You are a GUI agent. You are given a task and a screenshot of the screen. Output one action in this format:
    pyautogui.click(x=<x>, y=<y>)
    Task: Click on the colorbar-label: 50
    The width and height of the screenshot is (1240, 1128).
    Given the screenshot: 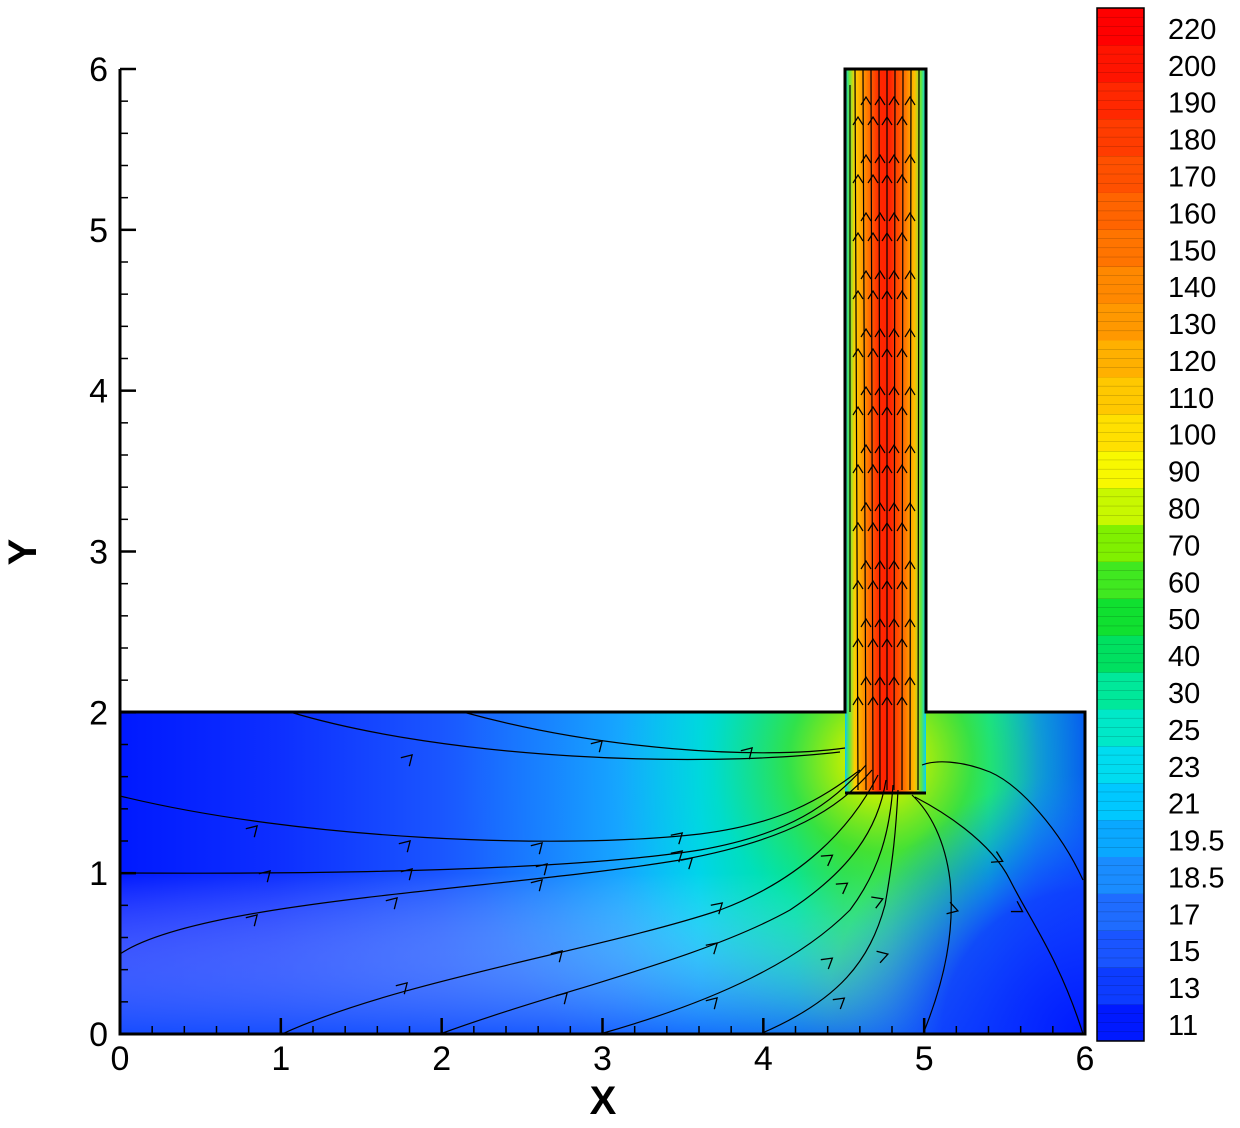 What is the action you would take?
    pyautogui.click(x=1184, y=620)
    